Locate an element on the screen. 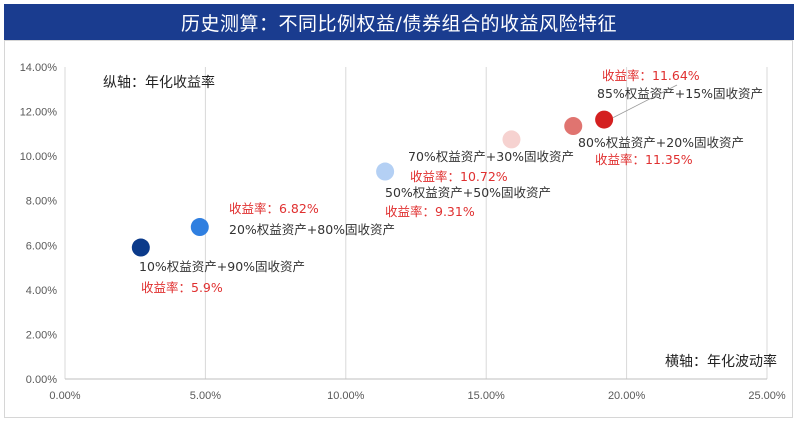 Image resolution: width=800 pixels, height=423 pixels. x-tick-label: 0.00% is located at coordinates (64, 396).